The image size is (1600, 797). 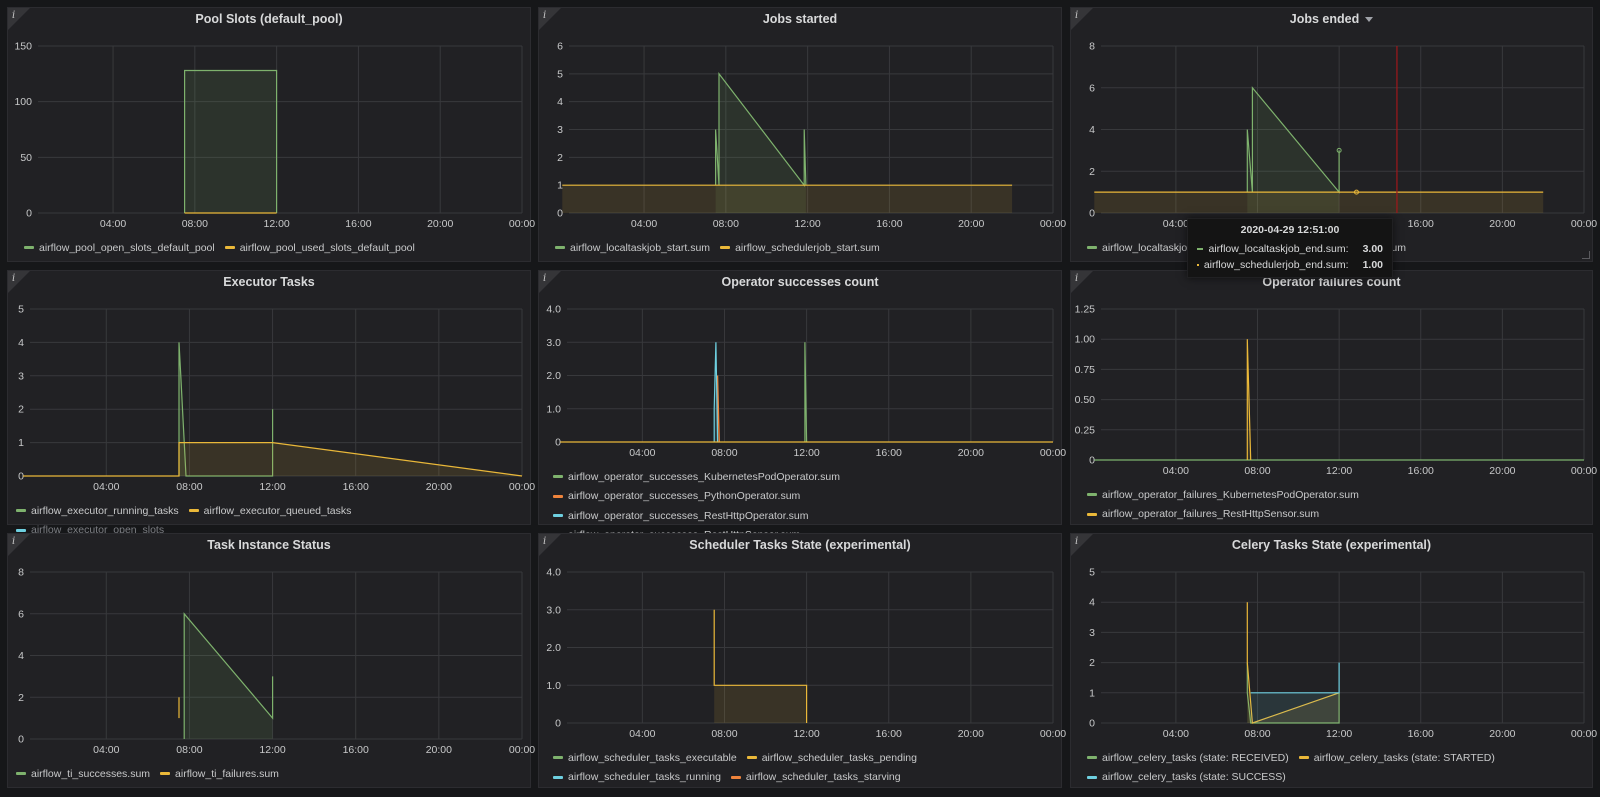 I want to click on panel-title: Task Instance Status, so click(x=269, y=545).